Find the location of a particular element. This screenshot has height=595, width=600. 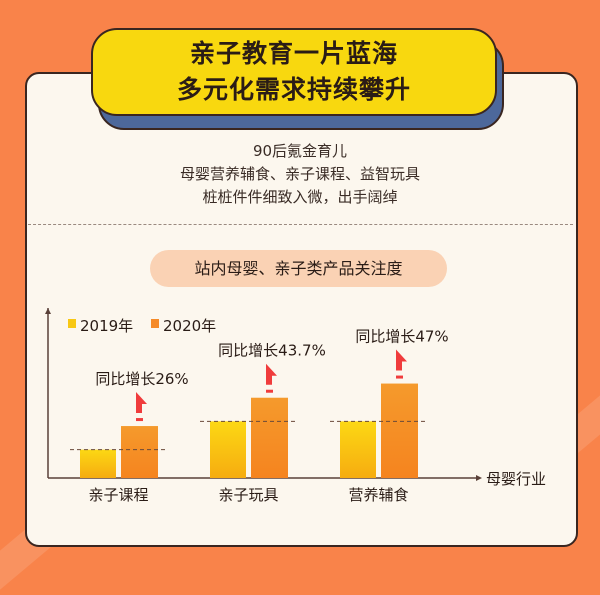

category-label: 营养辅食 is located at coordinates (378, 495).